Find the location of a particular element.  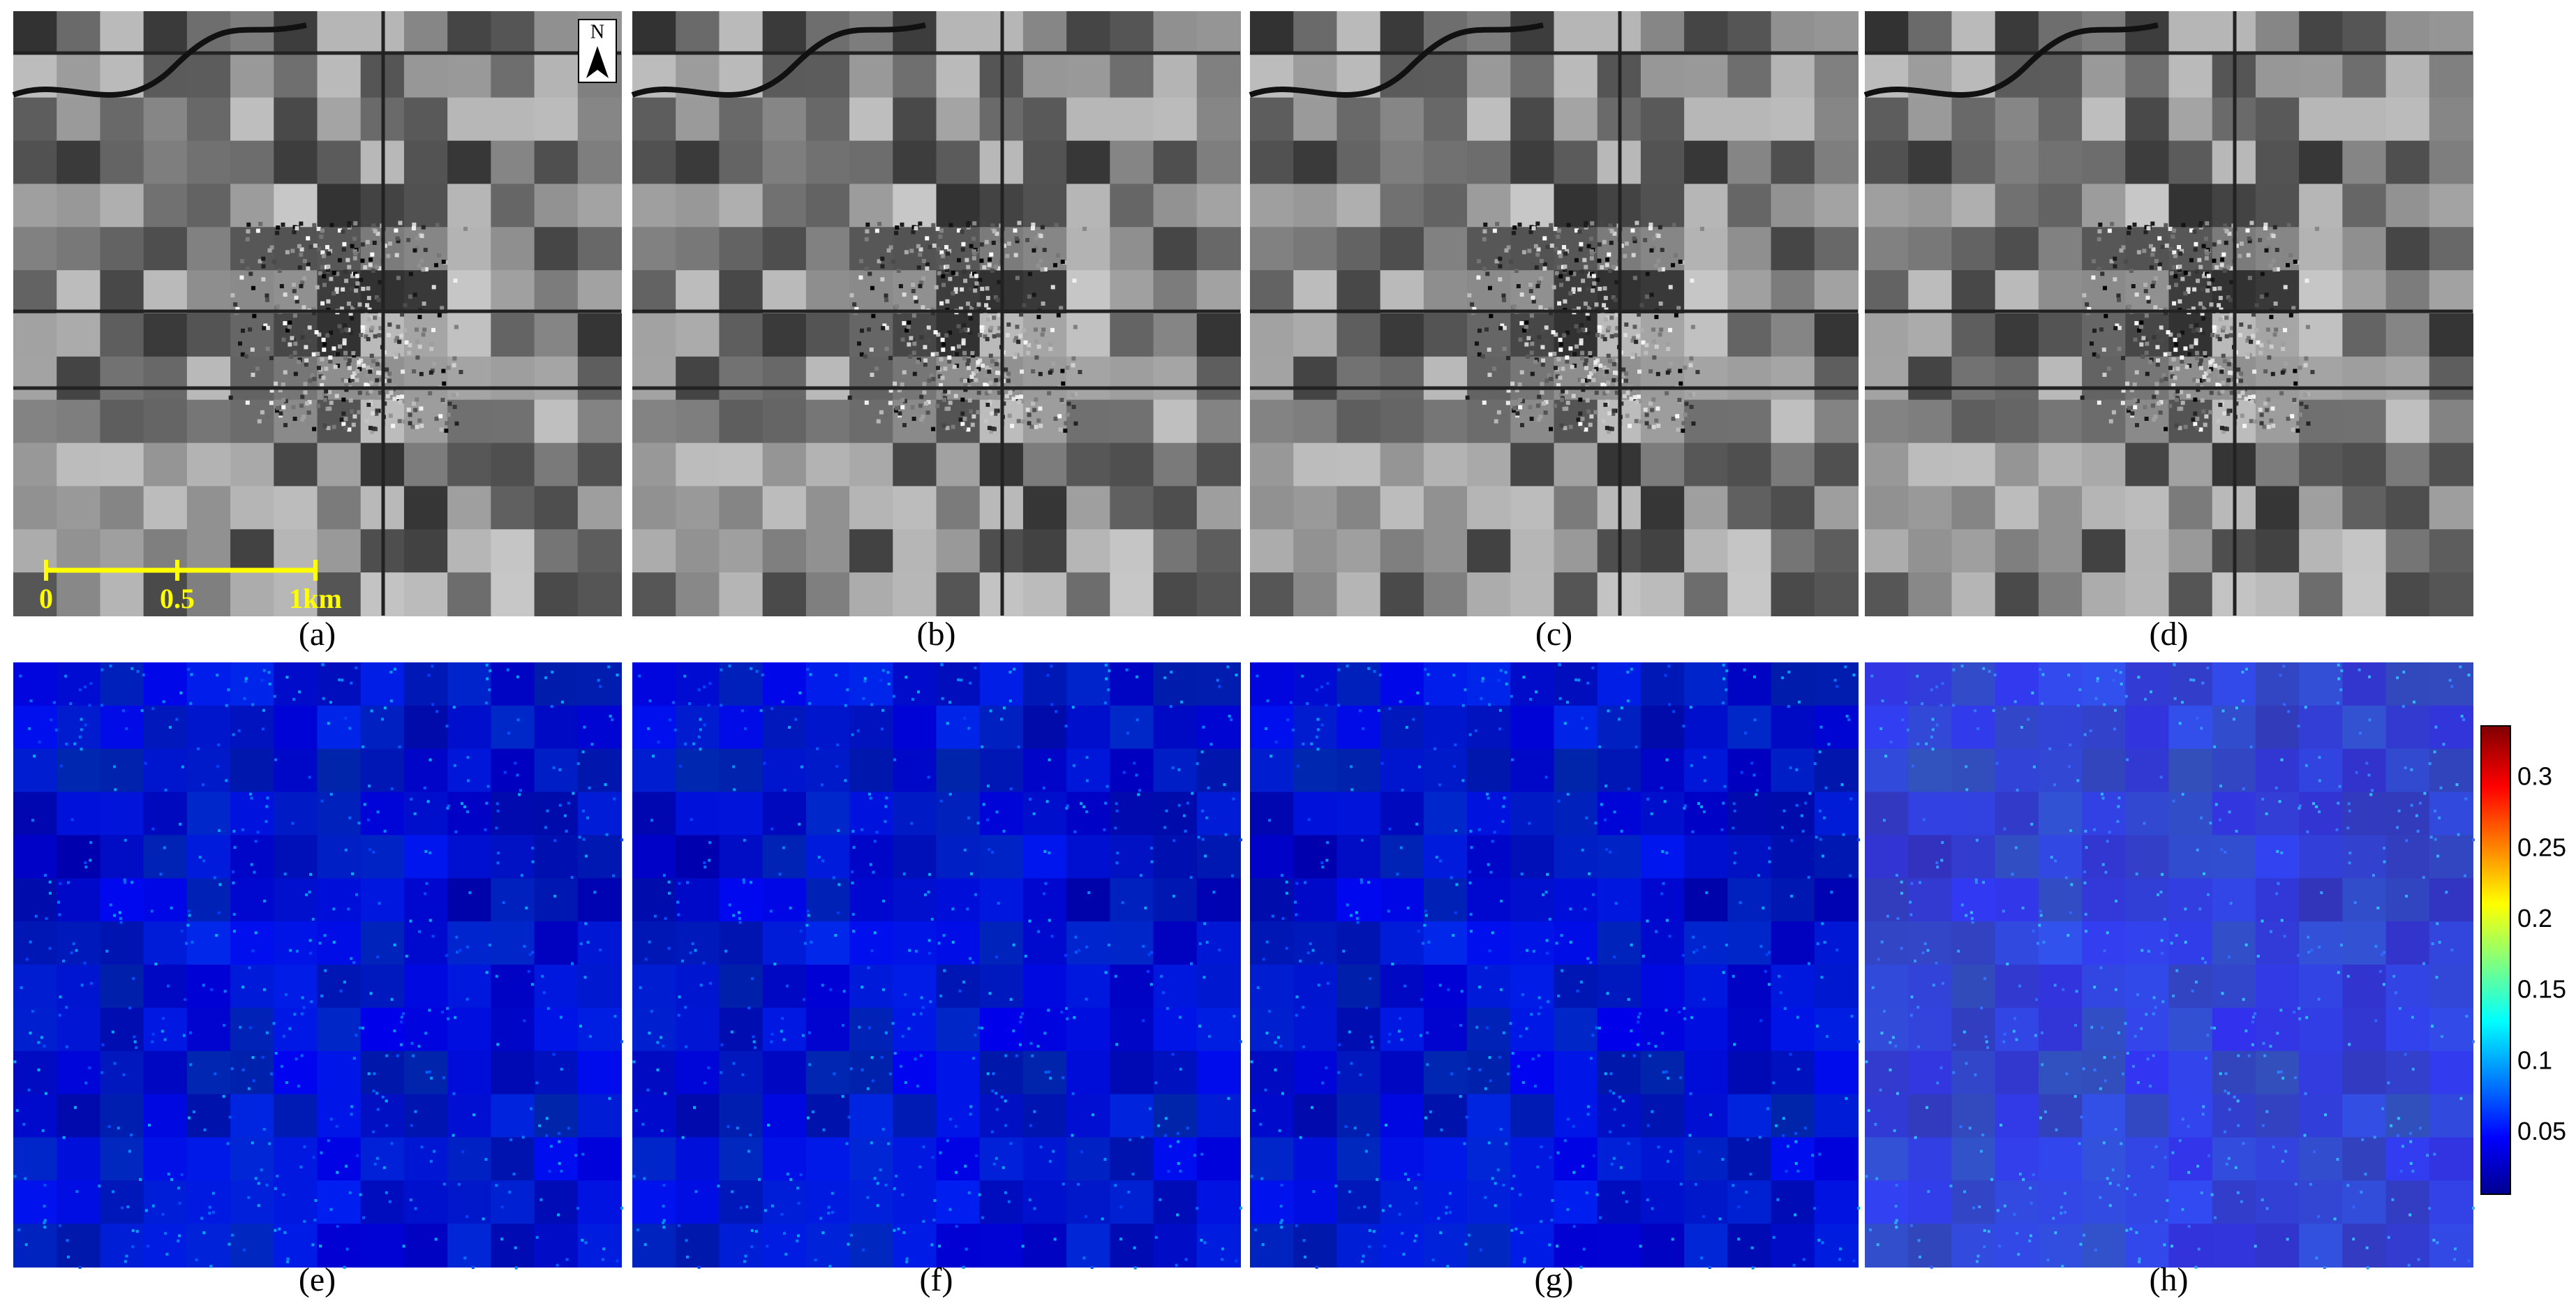

panel-caption: (e) is located at coordinates (317, 1279).